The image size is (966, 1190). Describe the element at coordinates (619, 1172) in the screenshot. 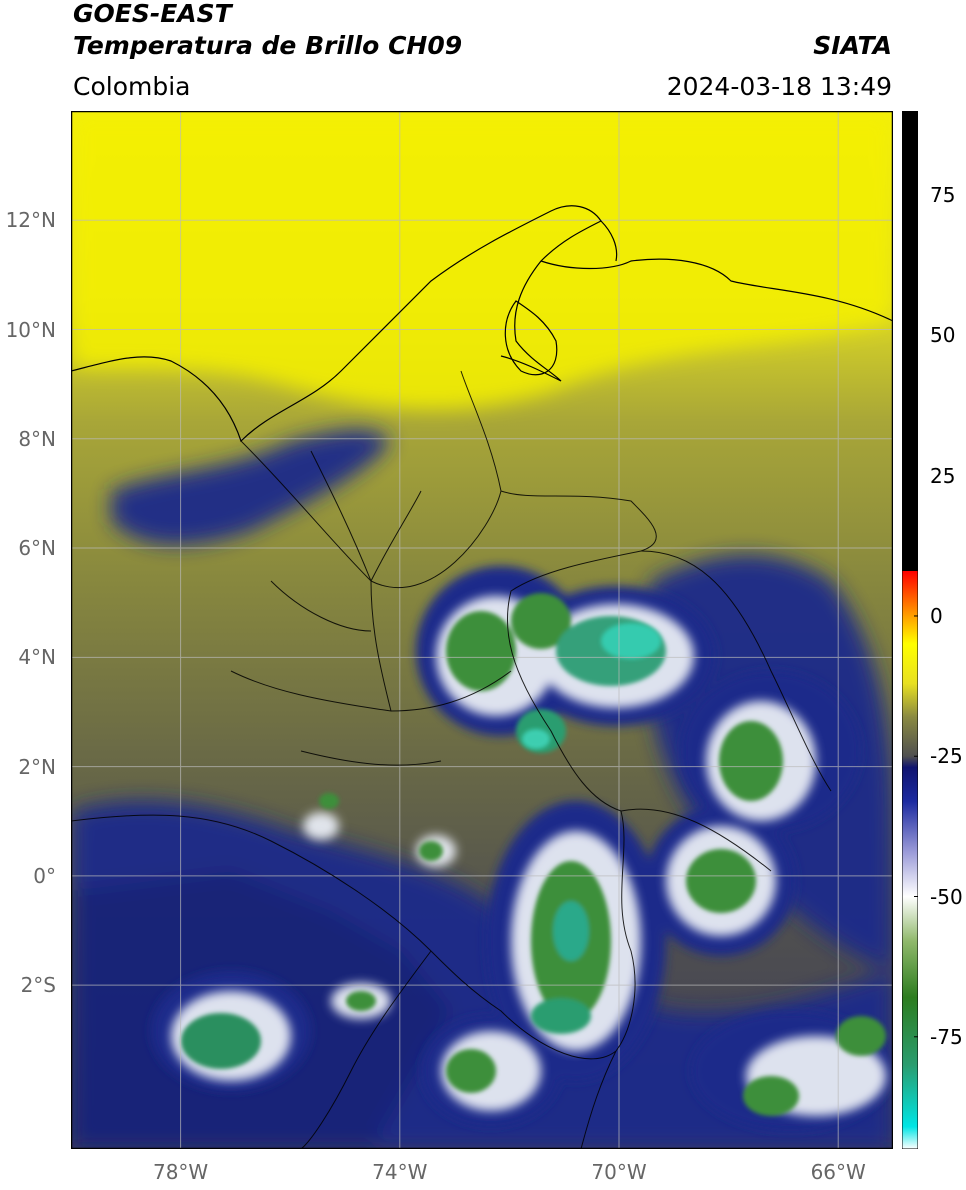

I see `lon-tick-label: 70°W` at that location.